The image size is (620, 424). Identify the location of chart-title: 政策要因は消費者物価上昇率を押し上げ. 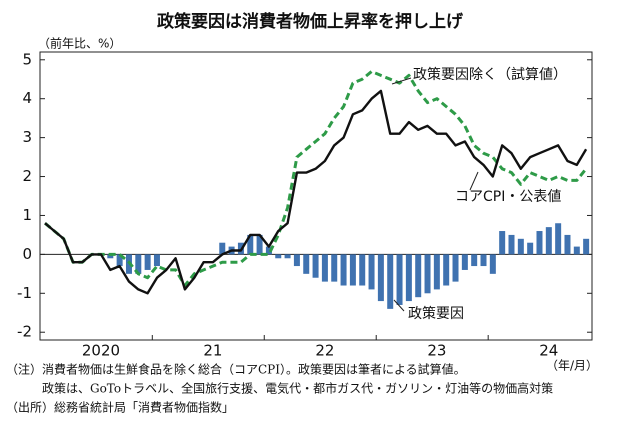
(310, 21).